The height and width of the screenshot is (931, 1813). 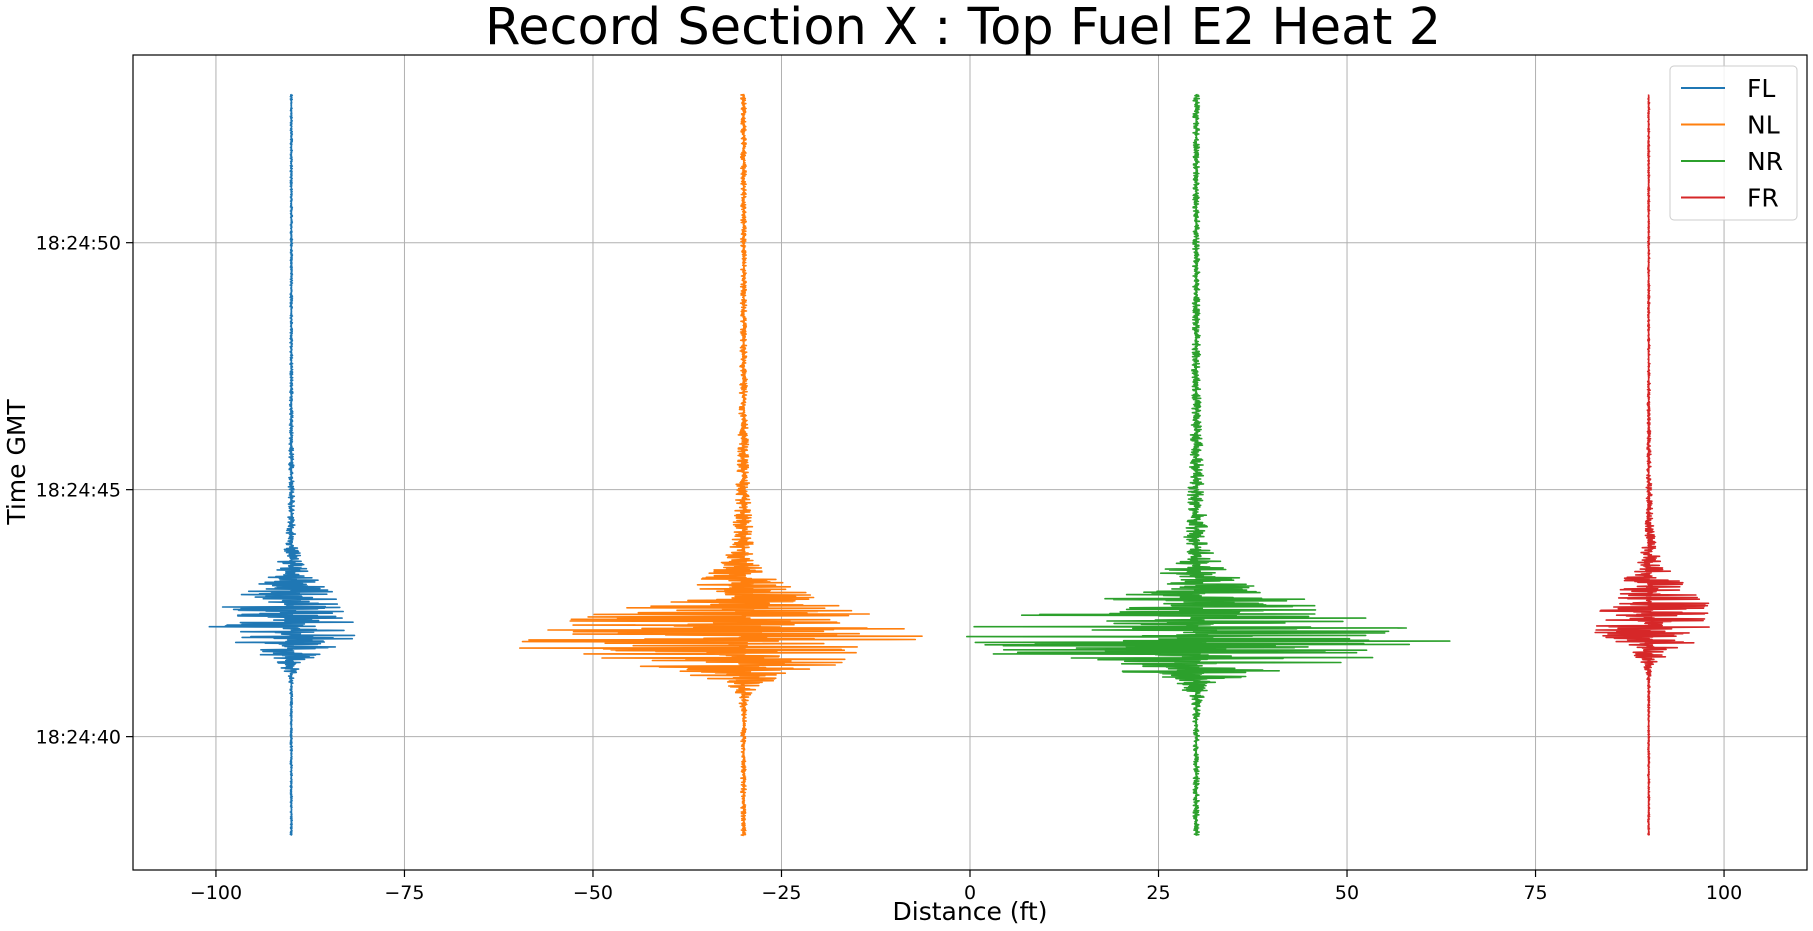 What do you see at coordinates (1765, 161) in the screenshot?
I see `legend-label-nr: NR` at bounding box center [1765, 161].